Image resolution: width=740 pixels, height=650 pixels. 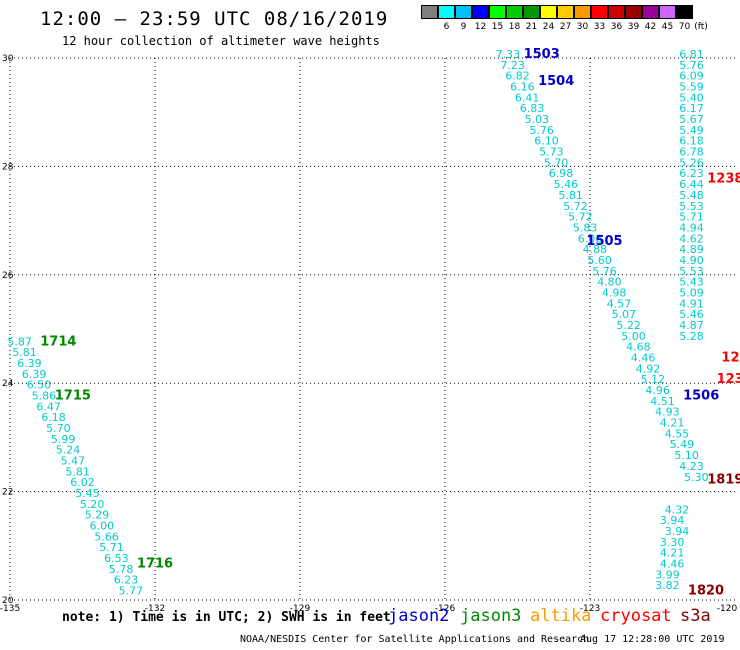 I want to click on wave-height-value: 6.02, so click(x=82, y=482).